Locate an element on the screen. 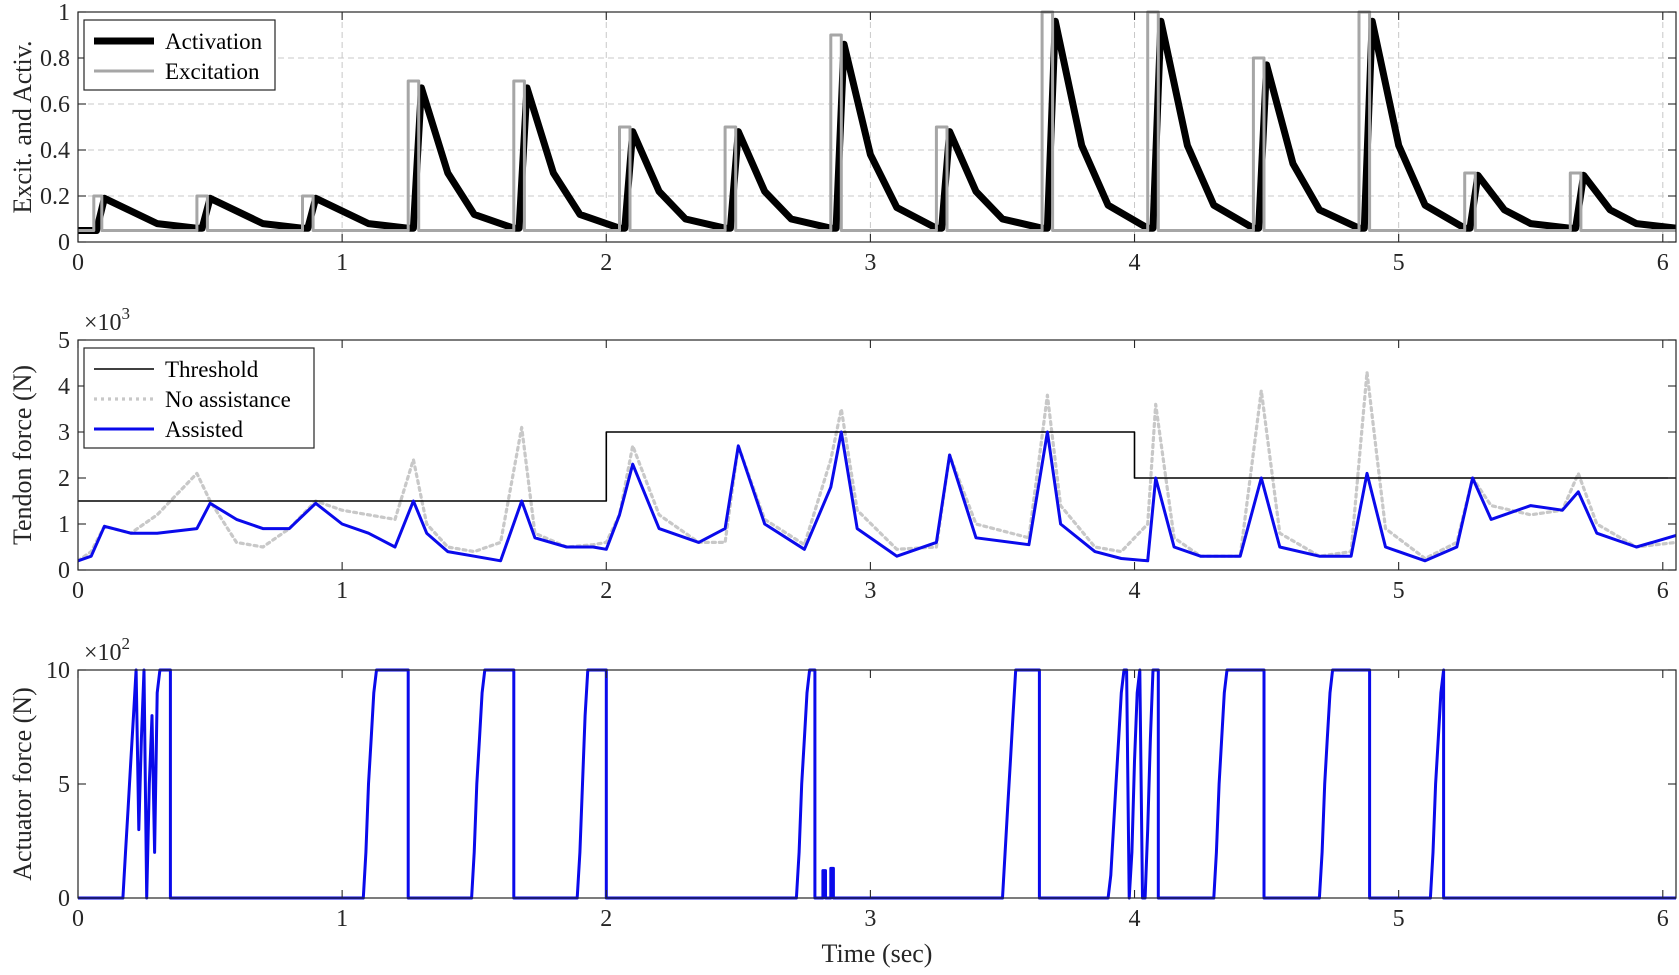 This screenshot has width=1679, height=975. y-tick-label: 0.8 is located at coordinates (55, 59).